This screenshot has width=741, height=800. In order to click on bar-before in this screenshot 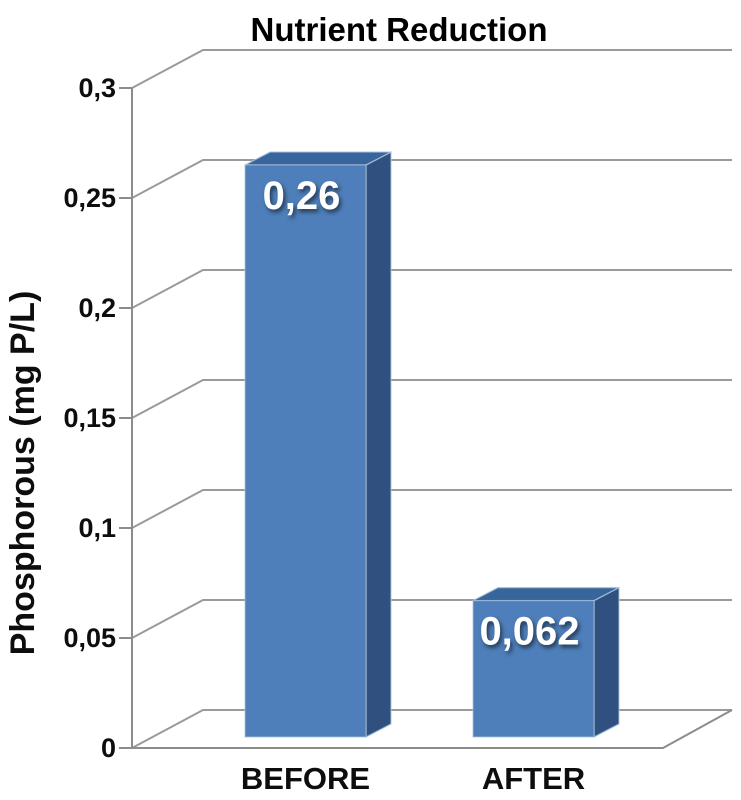, I will do `click(318, 444)`.